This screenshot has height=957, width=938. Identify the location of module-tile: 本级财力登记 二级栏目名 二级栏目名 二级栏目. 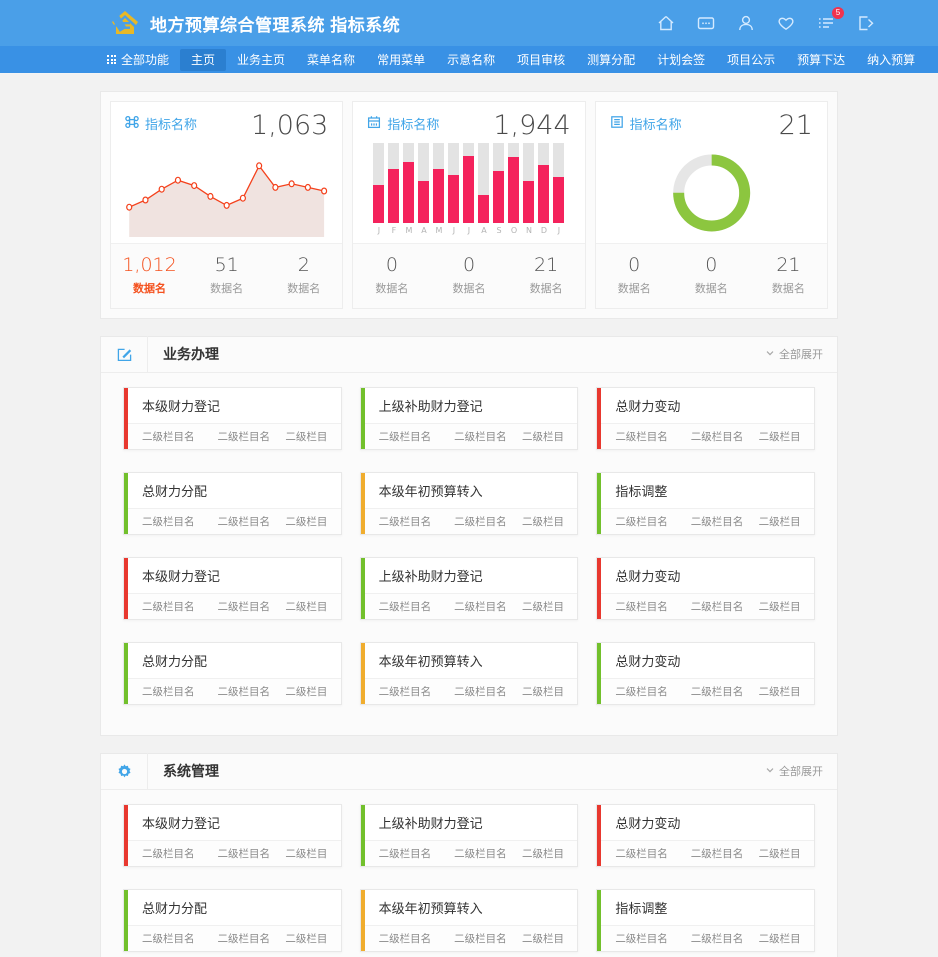
(232, 835).